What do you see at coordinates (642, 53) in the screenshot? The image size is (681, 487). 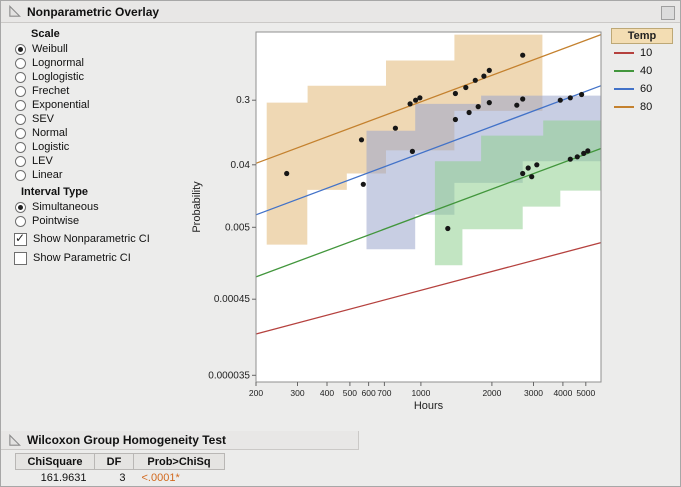 I see `legend-item-10: 10` at bounding box center [642, 53].